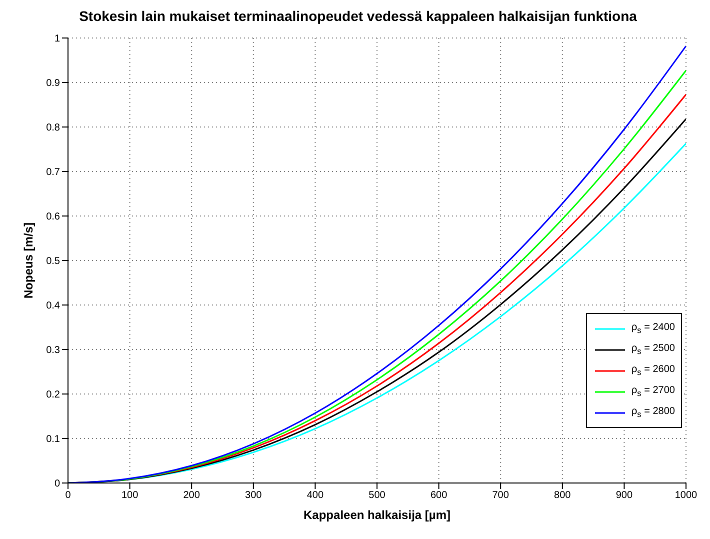 The image size is (710, 539). Describe the element at coordinates (377, 515) in the screenshot. I see `x-axis-title: Kappaleen halkaisija [µm]` at that location.